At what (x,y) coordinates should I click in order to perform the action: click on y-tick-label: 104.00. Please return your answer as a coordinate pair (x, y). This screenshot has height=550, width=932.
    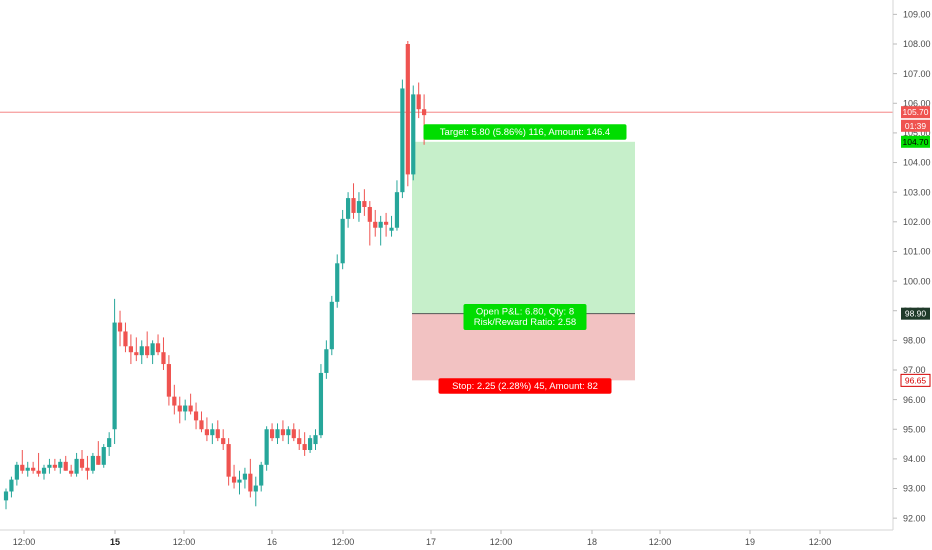
    Looking at the image, I should click on (917, 163).